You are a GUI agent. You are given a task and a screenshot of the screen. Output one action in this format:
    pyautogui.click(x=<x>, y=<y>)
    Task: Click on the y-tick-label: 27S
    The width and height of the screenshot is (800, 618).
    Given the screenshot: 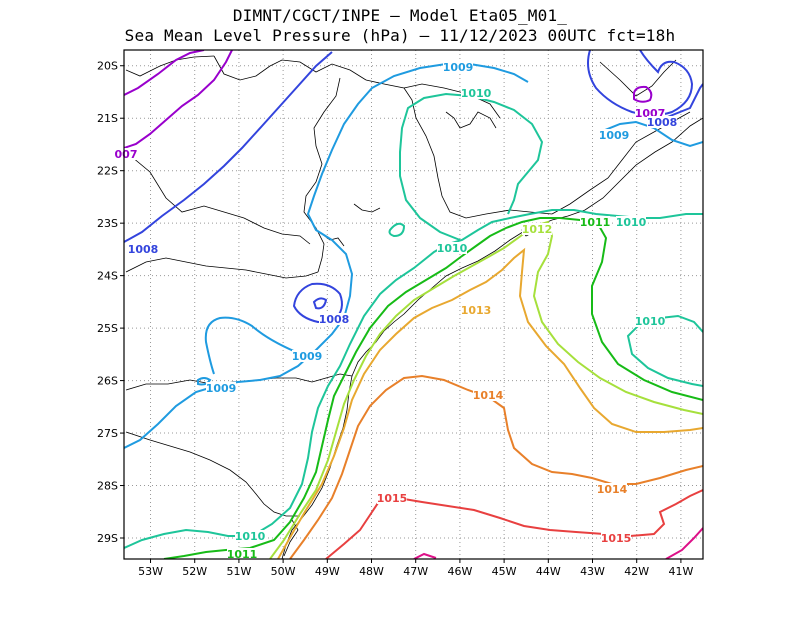 What is the action you would take?
    pyautogui.click(x=107, y=433)
    